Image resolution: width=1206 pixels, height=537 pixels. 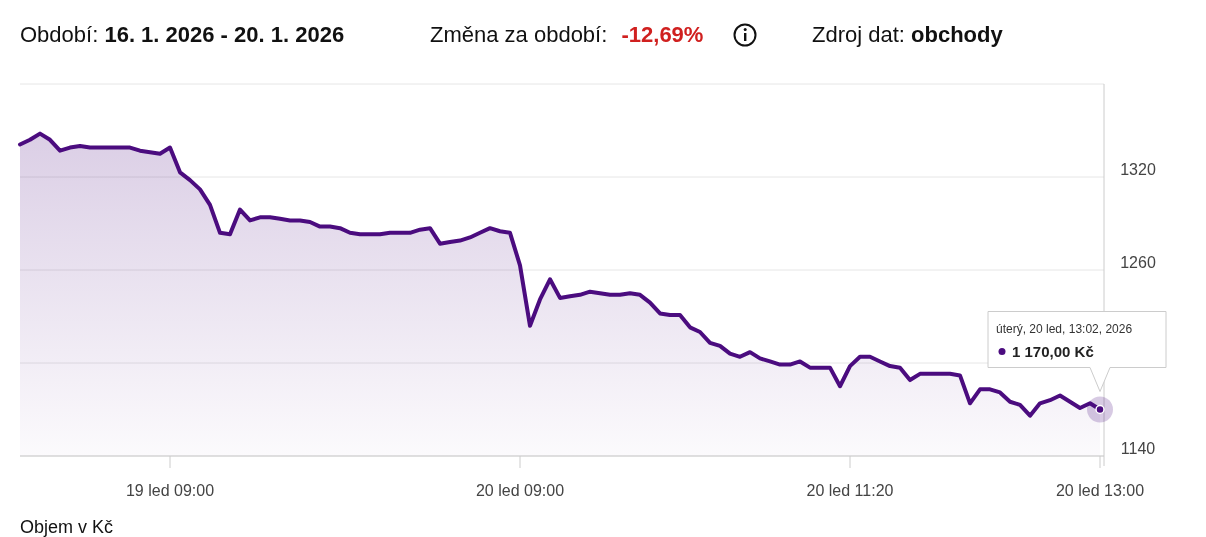 I want to click on x-tick-label: 20 led 13:00, so click(x=1100, y=490).